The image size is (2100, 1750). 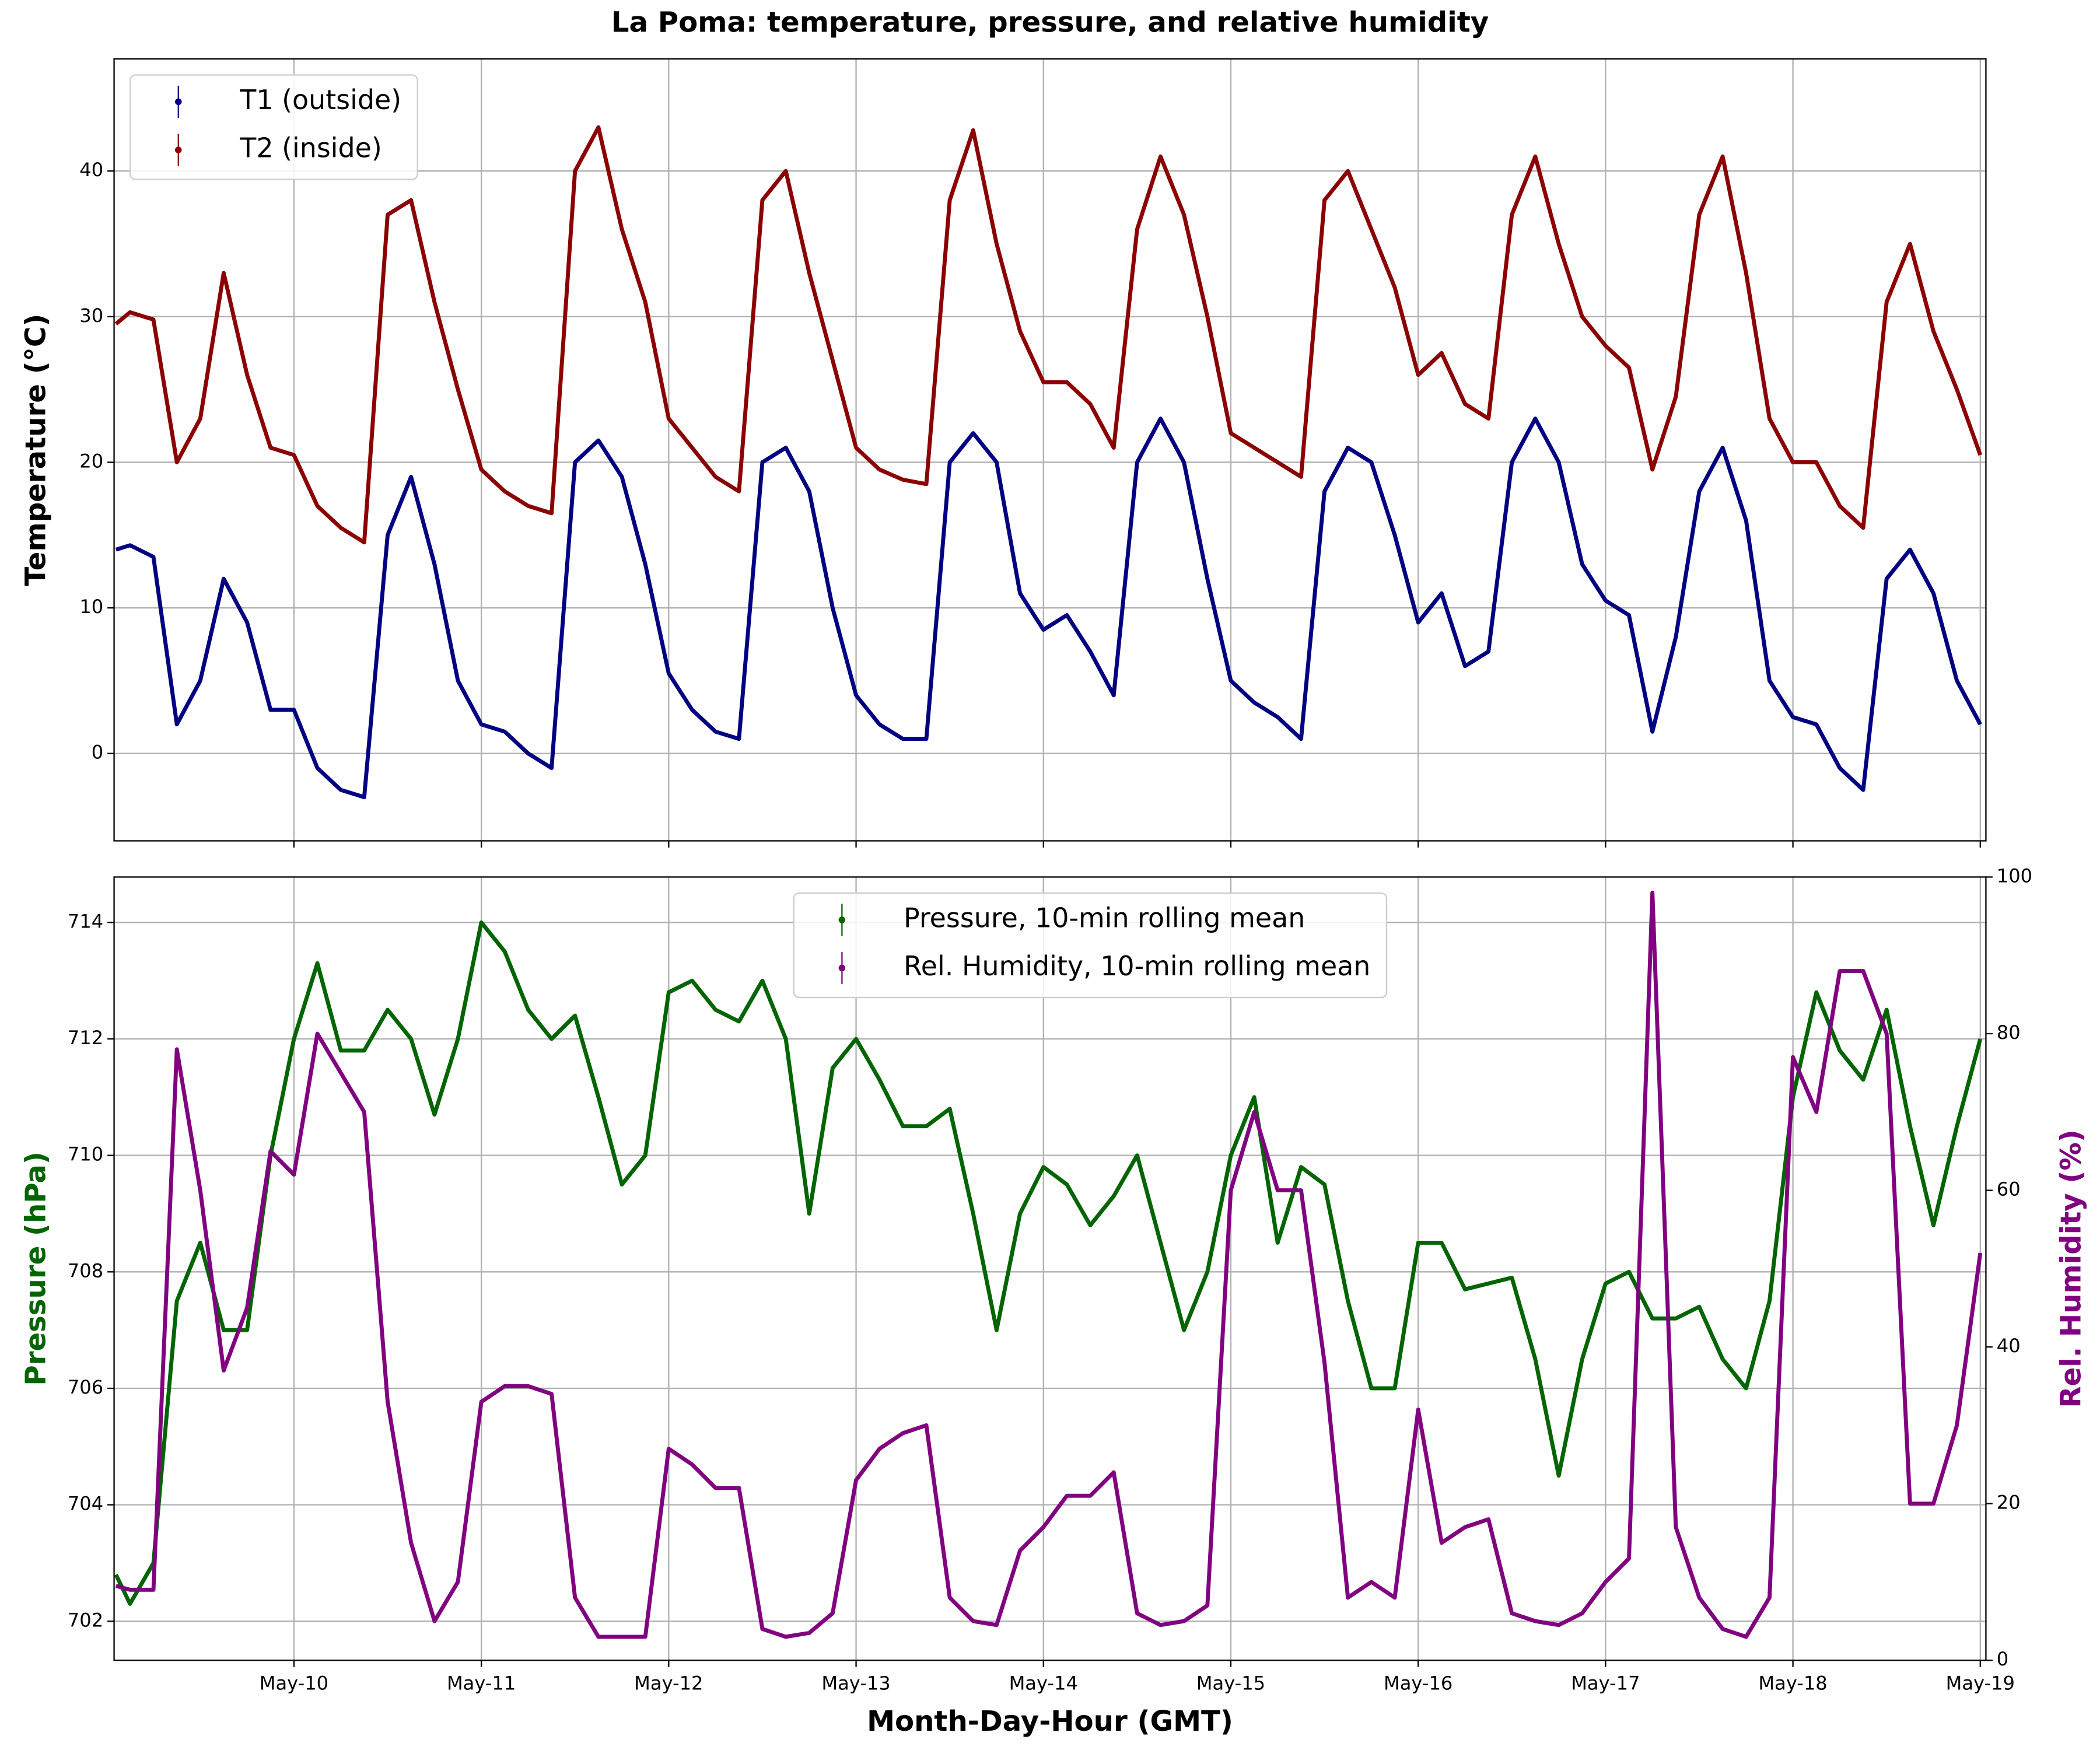 I want to click on x-tick-label: May-17, so click(x=1605, y=1683).